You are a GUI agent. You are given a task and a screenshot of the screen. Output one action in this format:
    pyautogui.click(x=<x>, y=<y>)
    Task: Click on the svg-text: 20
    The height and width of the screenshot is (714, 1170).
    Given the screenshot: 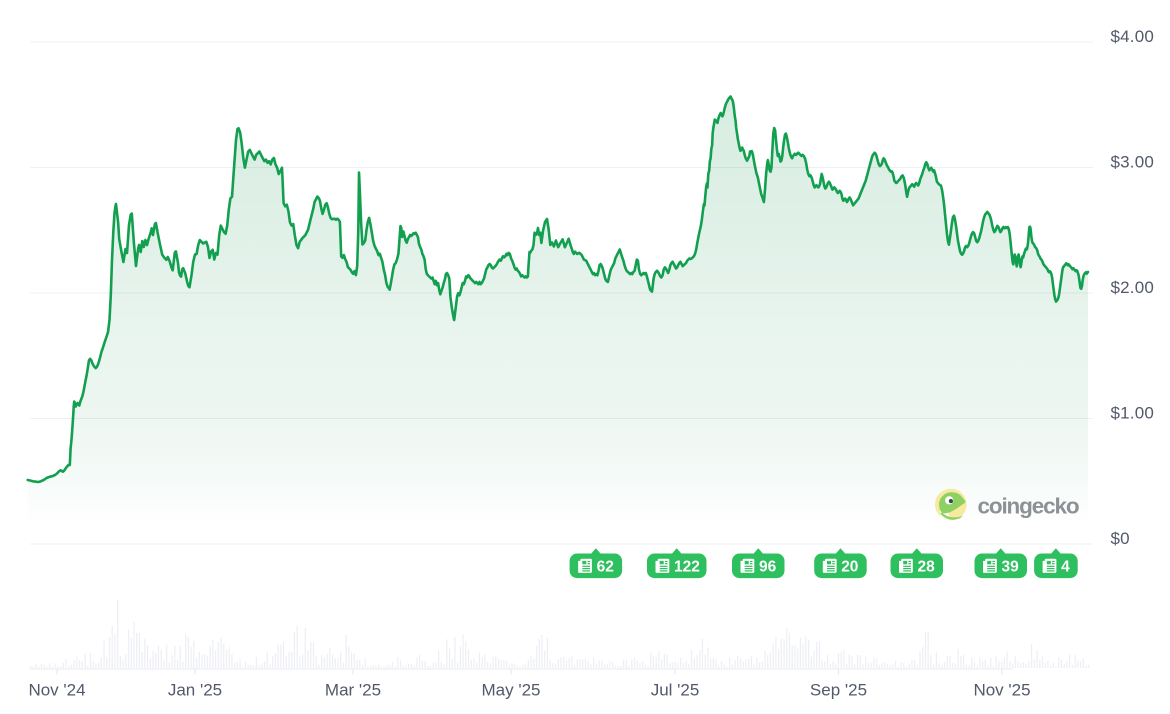 What is the action you would take?
    pyautogui.click(x=849, y=567)
    